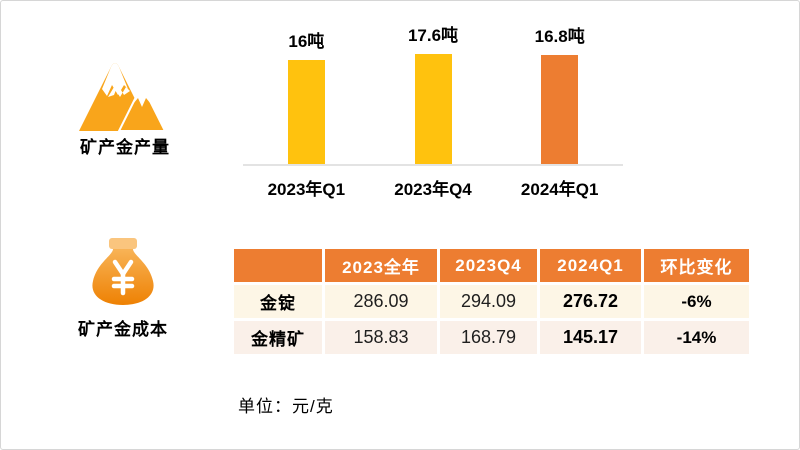 The image size is (800, 450). What do you see at coordinates (381, 301) in the screenshot?
I see `cell-value: 286.09` at bounding box center [381, 301].